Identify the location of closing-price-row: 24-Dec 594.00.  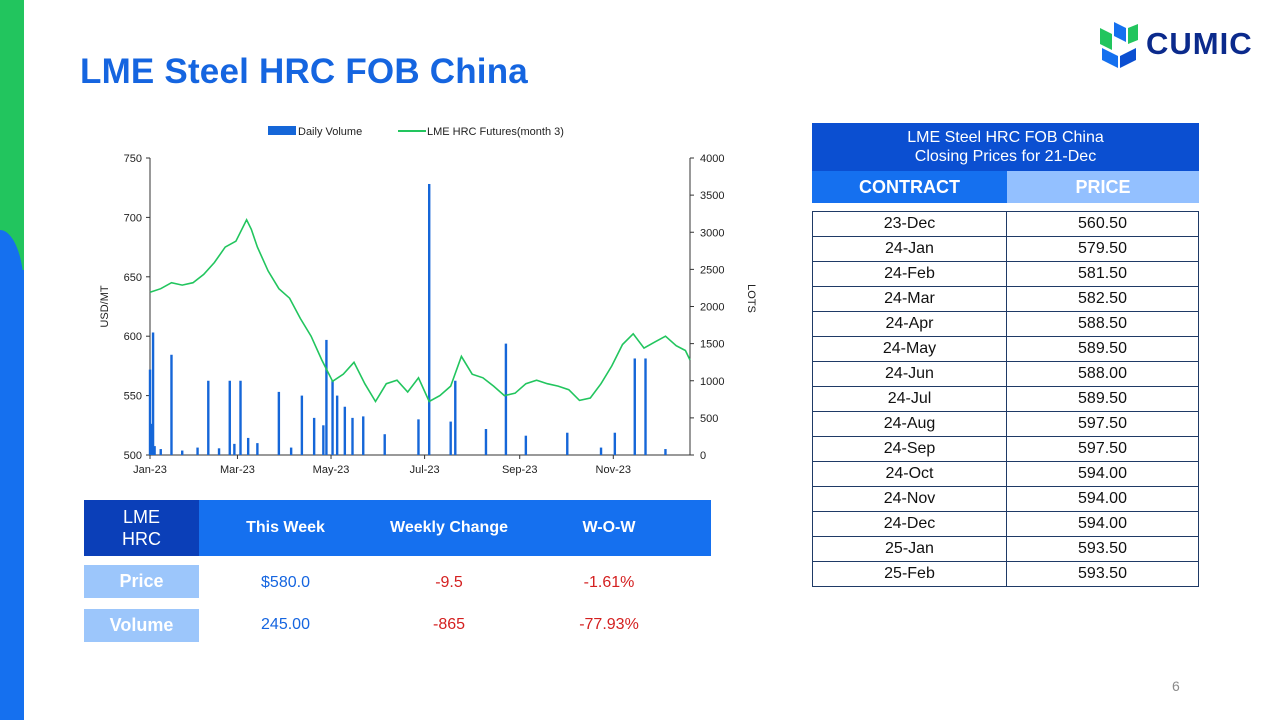
(1005, 524).